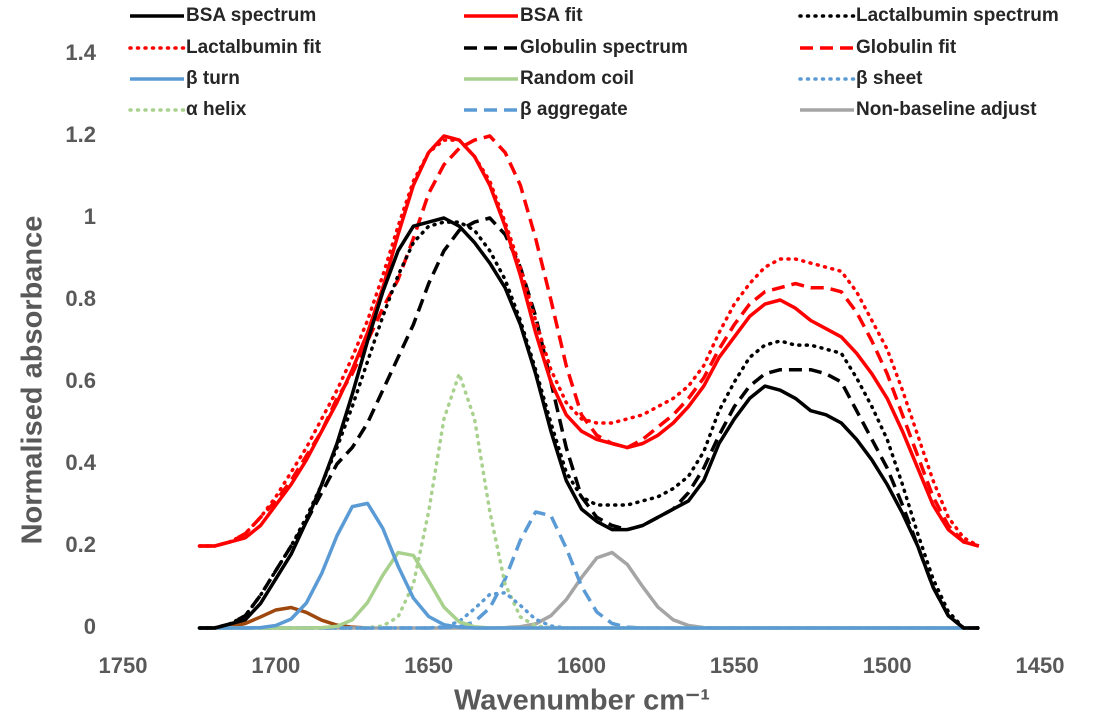 This screenshot has height=728, width=1105. What do you see at coordinates (577, 78) in the screenshot?
I see `legend-label: Random coil` at bounding box center [577, 78].